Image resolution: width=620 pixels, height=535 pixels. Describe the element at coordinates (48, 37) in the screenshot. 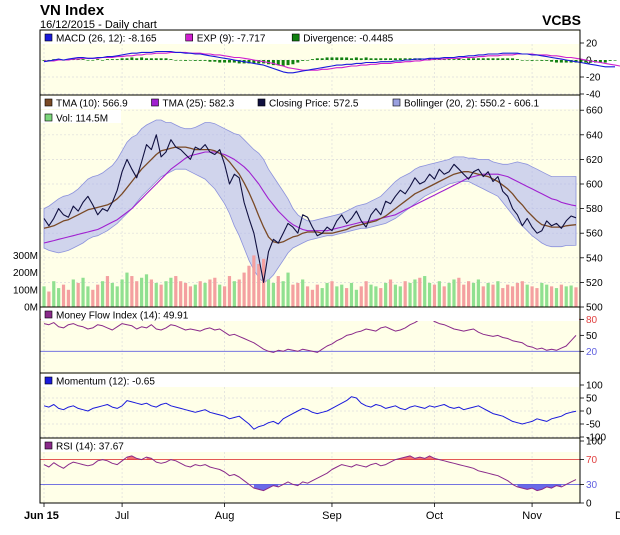

I see `macd-panel-legend-swatch` at that location.